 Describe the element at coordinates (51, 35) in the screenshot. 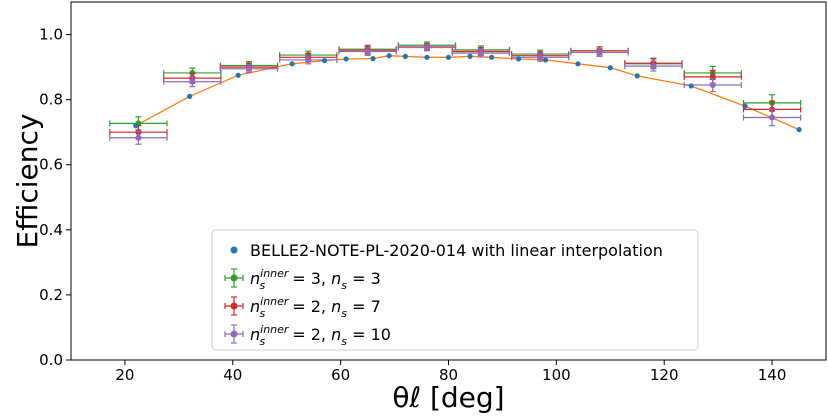

I see `y-tick-label: 1.0` at that location.